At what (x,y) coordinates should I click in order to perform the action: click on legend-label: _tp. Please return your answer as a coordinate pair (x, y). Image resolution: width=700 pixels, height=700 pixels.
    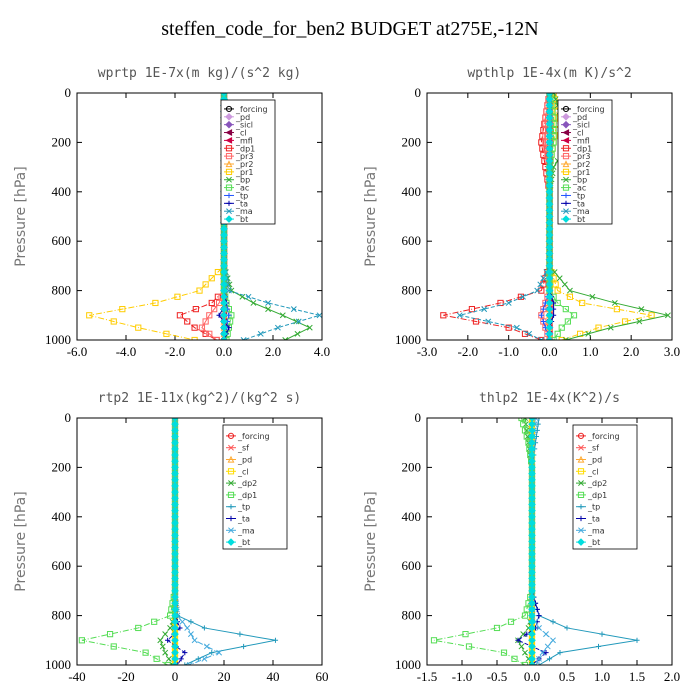
    Looking at the image, I should click on (241, 195).